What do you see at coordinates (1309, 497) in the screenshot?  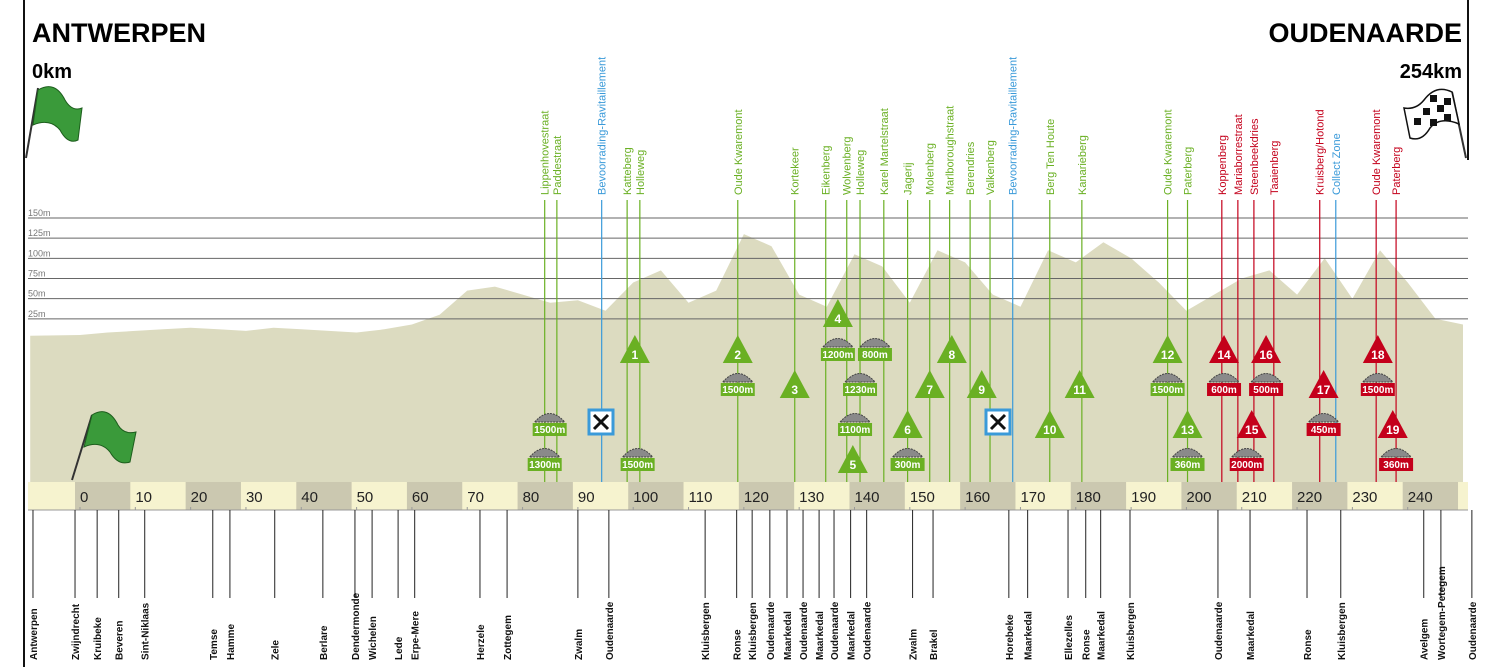 I see `x-tick-label: 220` at bounding box center [1309, 497].